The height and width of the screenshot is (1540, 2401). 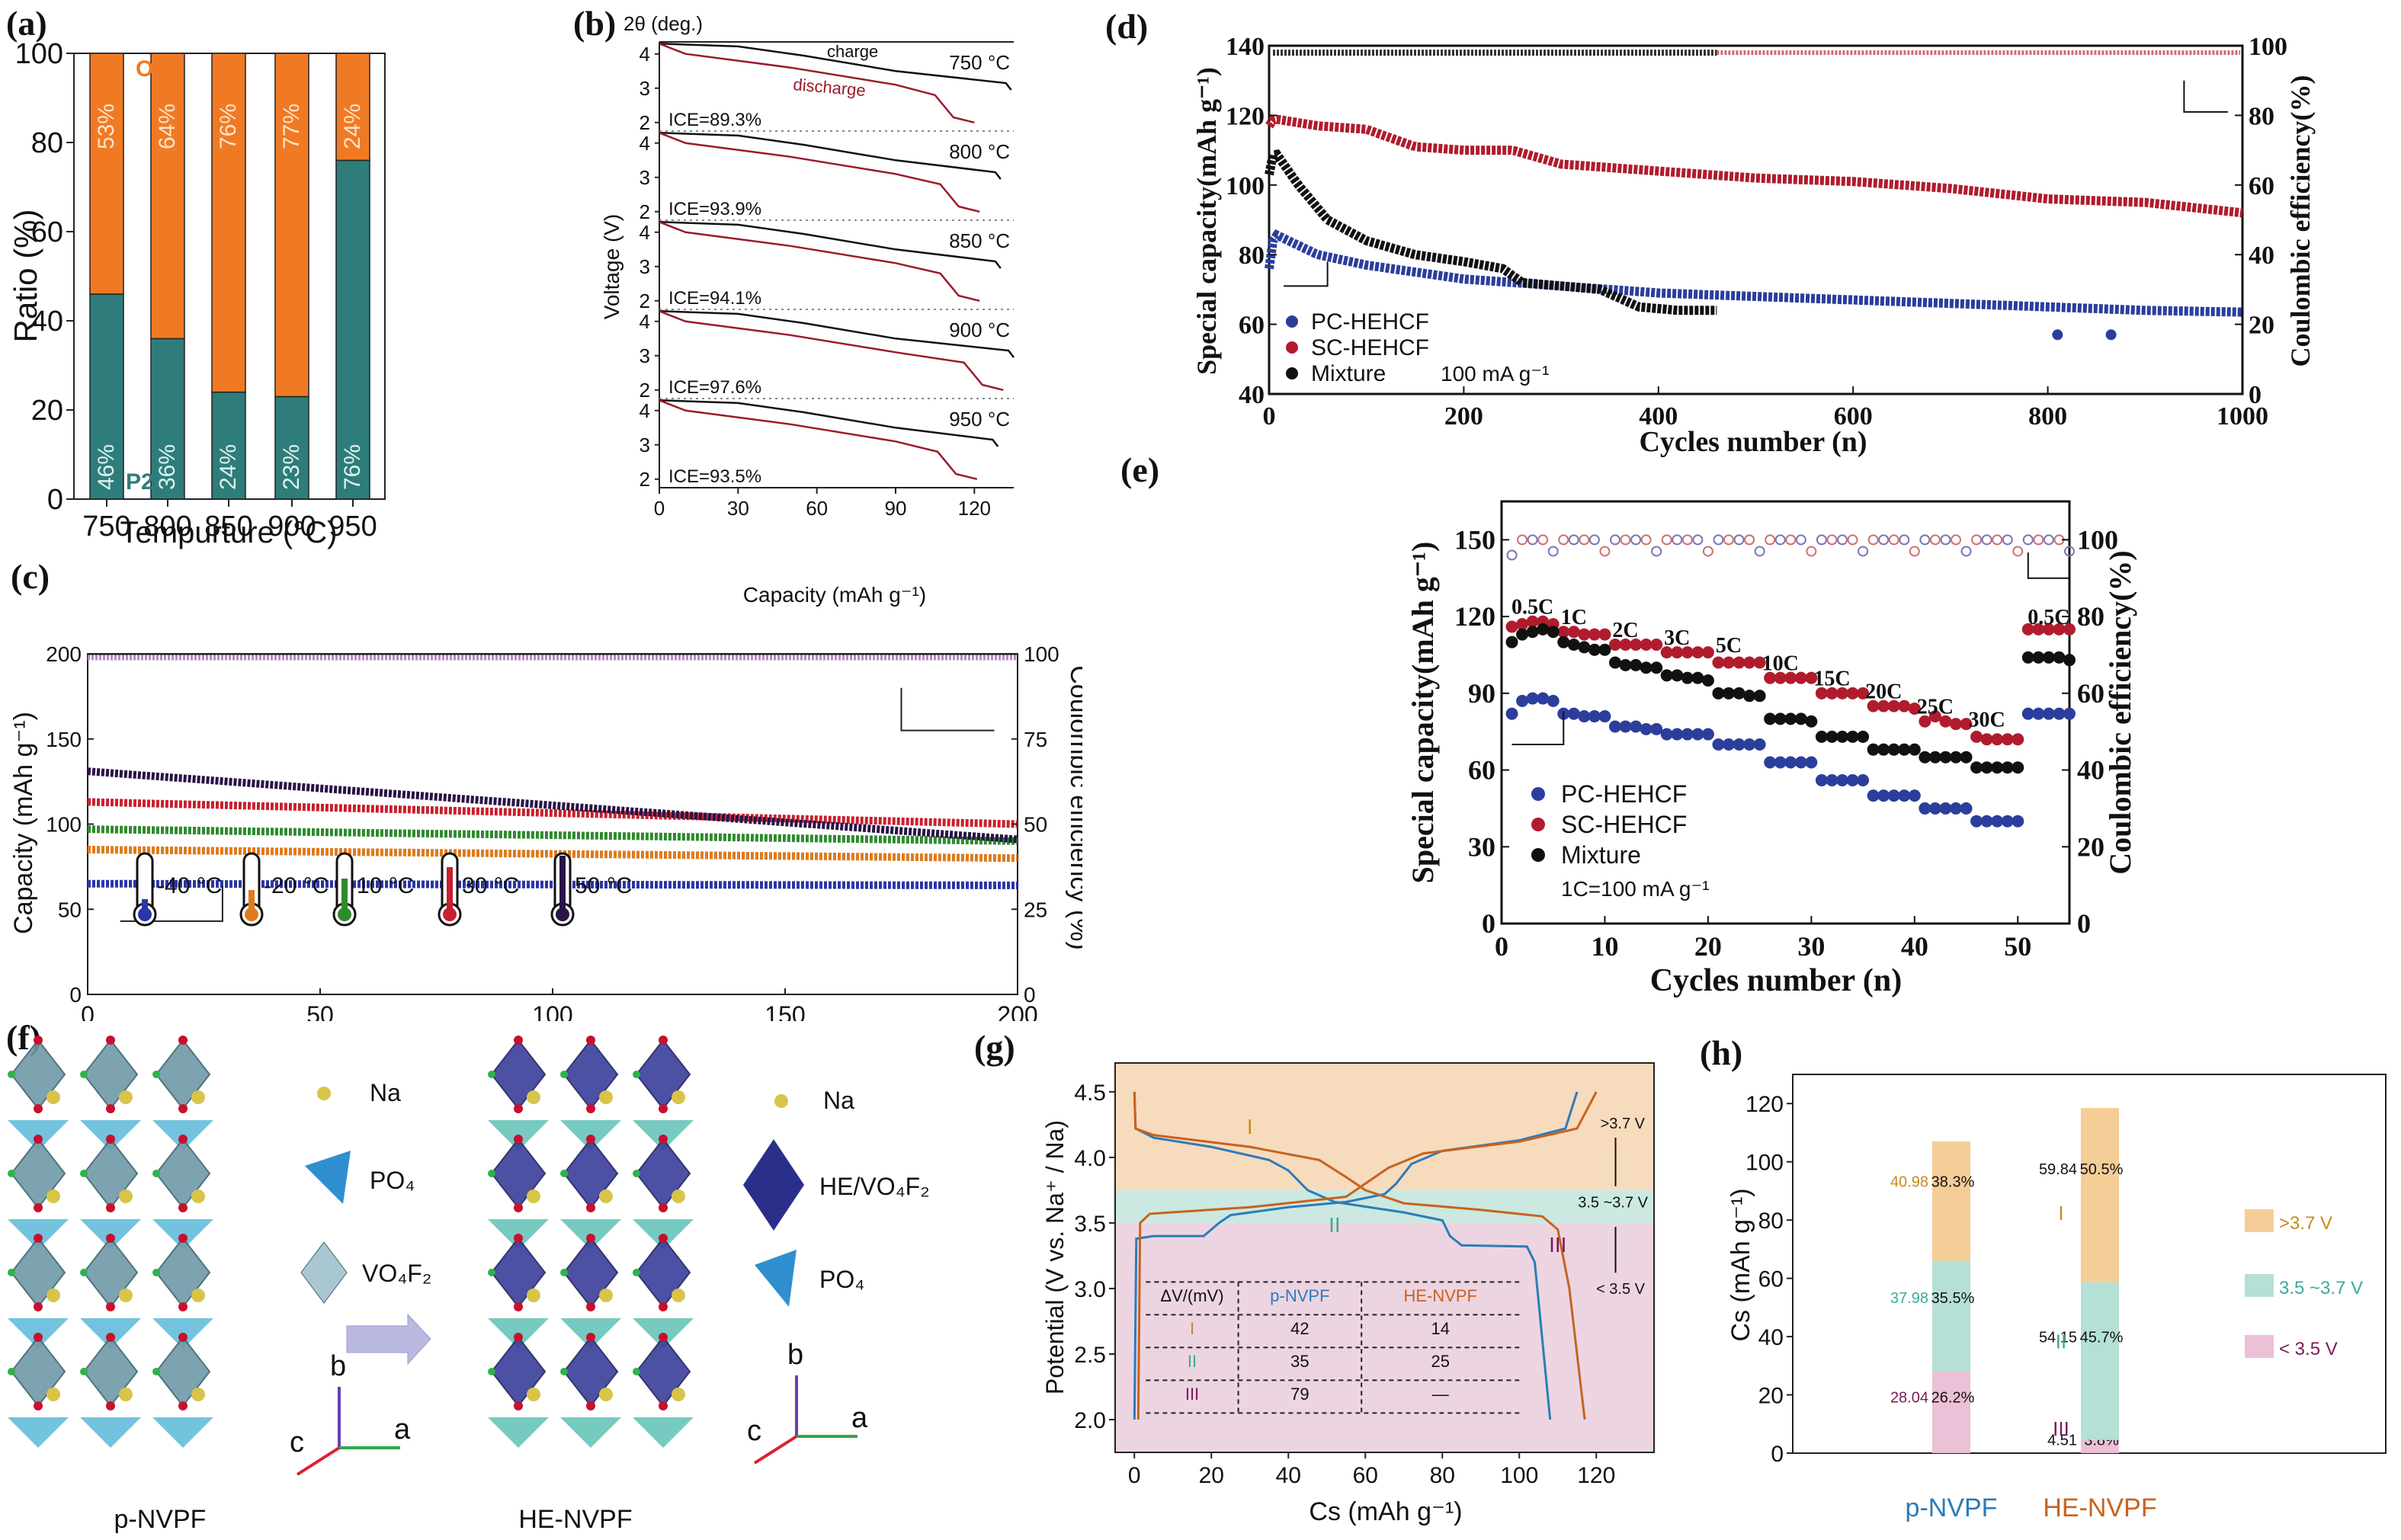 I want to click on discharge-curve, so click(x=817, y=83).